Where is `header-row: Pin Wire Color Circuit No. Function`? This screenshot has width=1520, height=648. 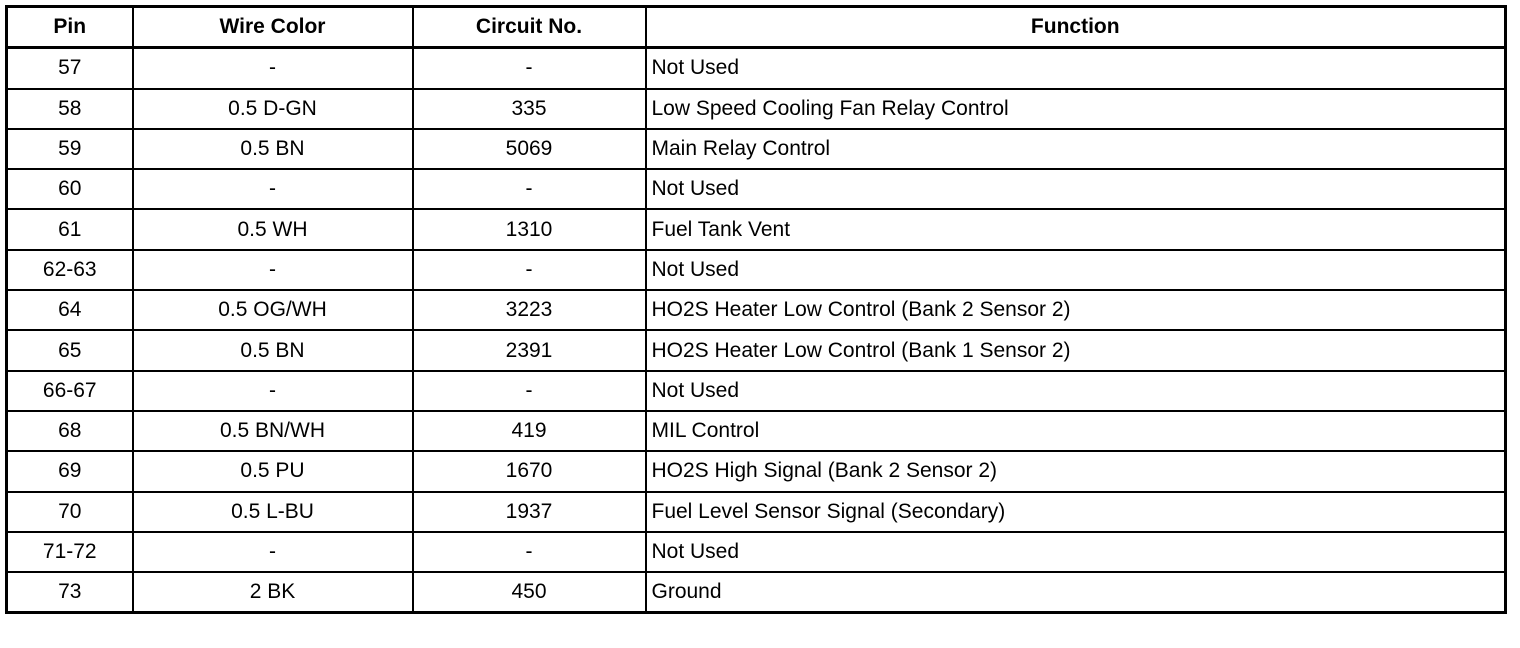
header-row: Pin Wire Color Circuit No. Function is located at coordinates (756, 27).